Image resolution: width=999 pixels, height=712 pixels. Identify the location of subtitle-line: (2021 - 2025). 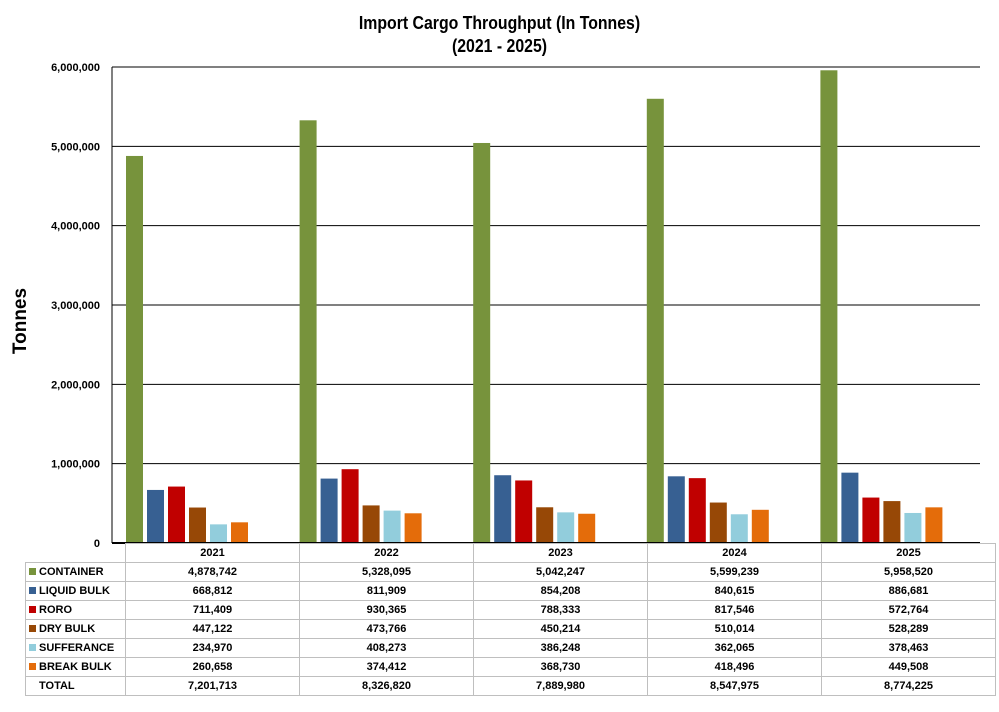
(499, 46).